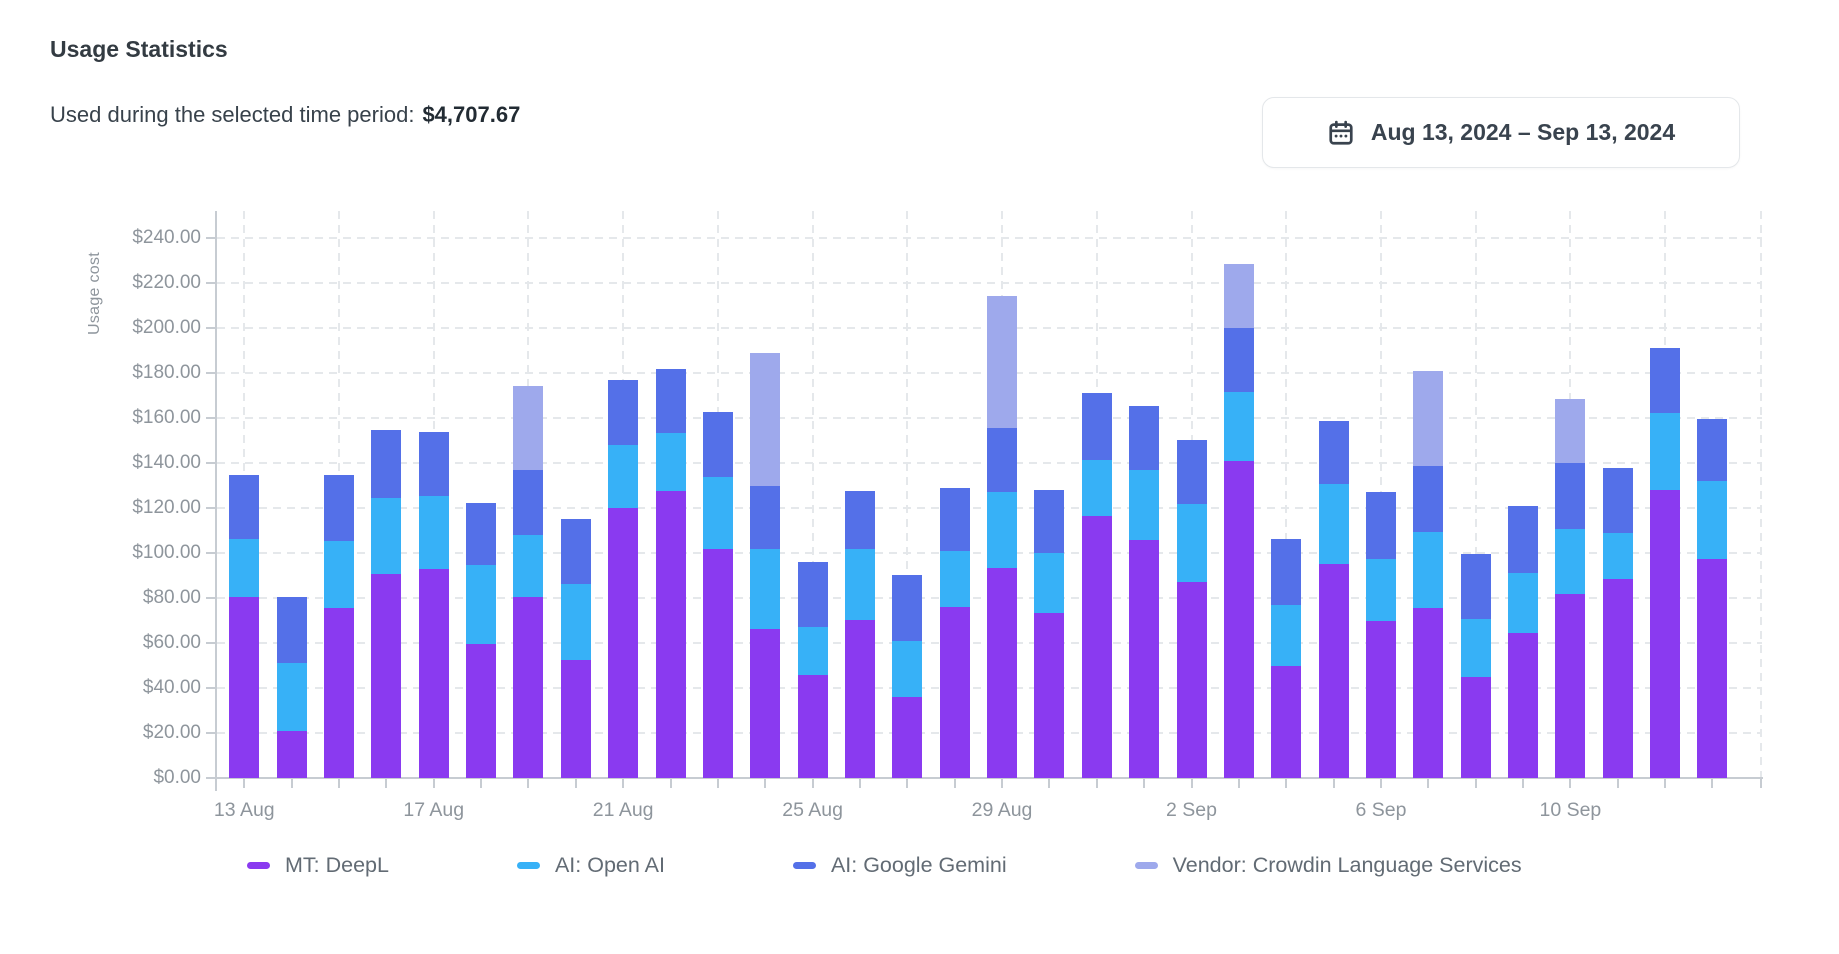 The image size is (1839, 954). I want to click on bar-segment-vendor-crowdin-language-services-29-aug, so click(1002, 362).